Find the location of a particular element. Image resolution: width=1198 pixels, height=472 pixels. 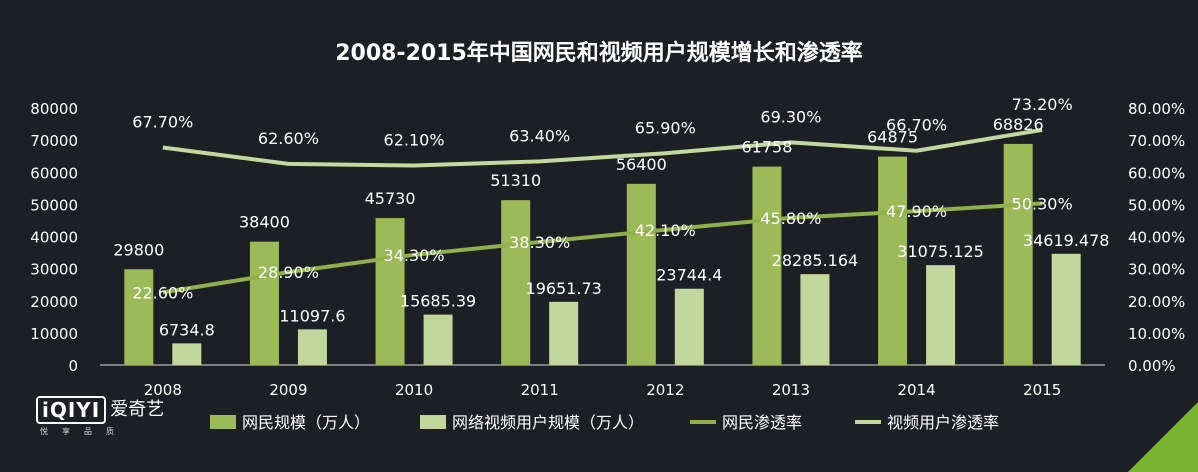

line-value-label: 62.60% is located at coordinates (288, 138).